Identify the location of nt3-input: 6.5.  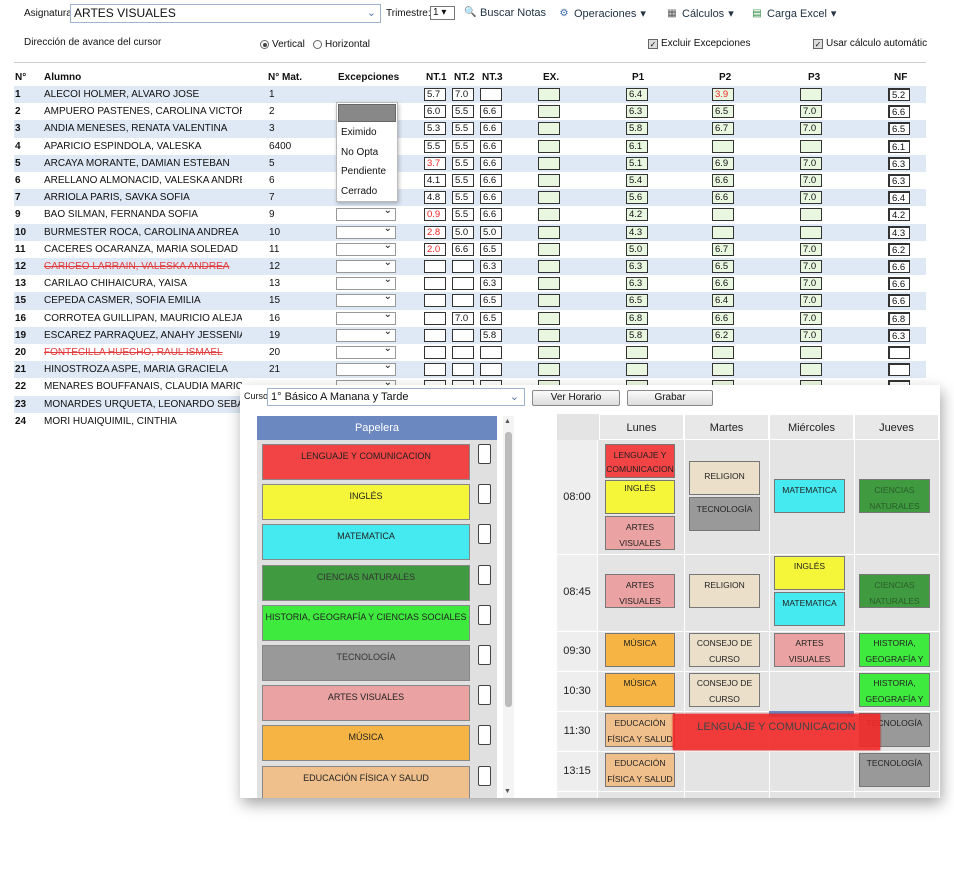
(491, 318).